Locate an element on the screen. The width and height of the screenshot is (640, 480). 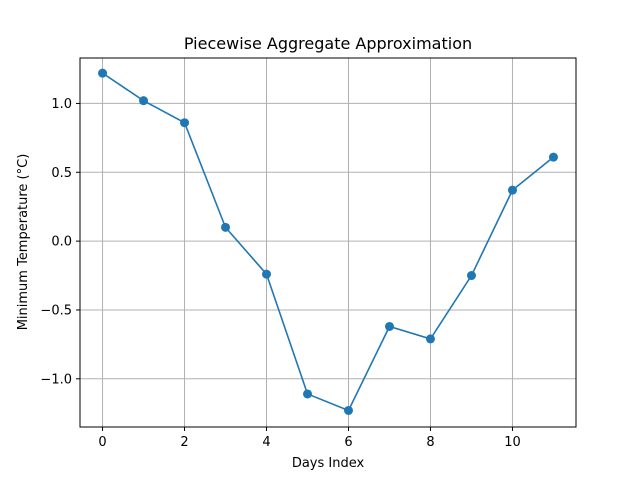
chart-title: Piecewise Aggregate Approximation is located at coordinates (328, 43).